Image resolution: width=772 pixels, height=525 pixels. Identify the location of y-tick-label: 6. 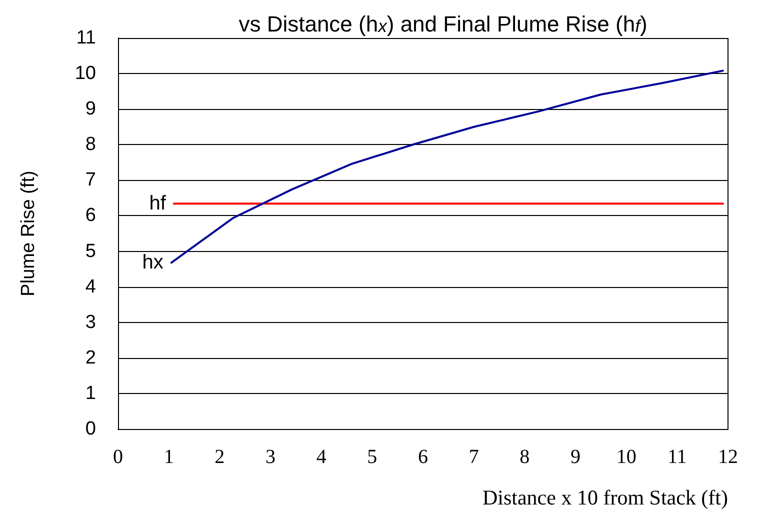
(90, 215).